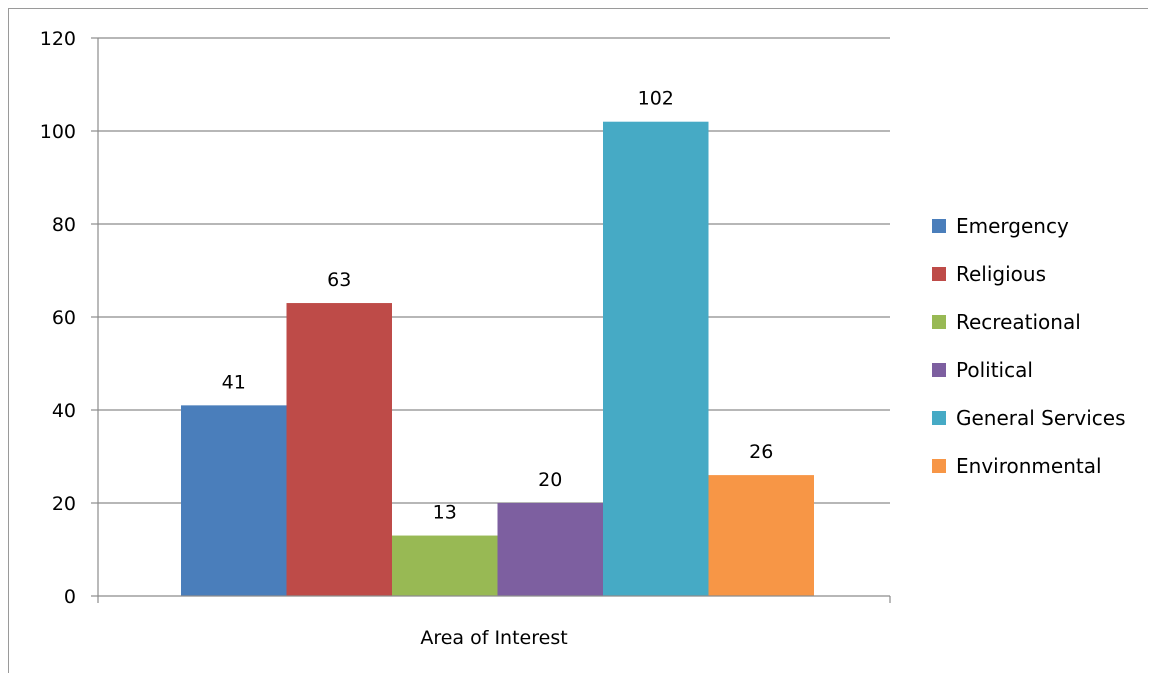  I want to click on y-tick-label: 0, so click(70, 597).